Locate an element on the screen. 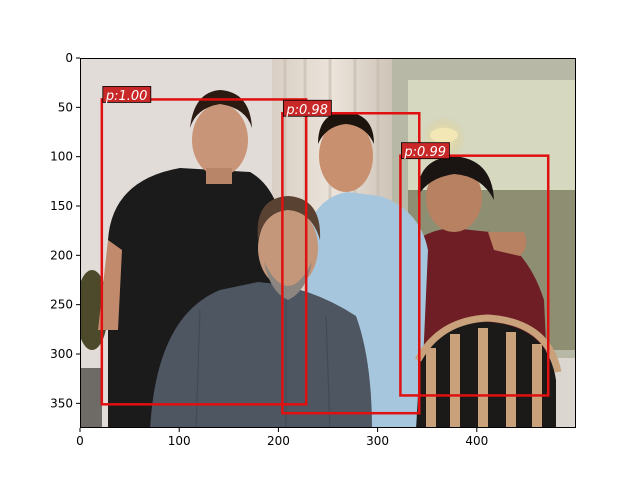 The height and width of the screenshot is (480, 640). y-tick-label: 250 is located at coordinates (61, 305).